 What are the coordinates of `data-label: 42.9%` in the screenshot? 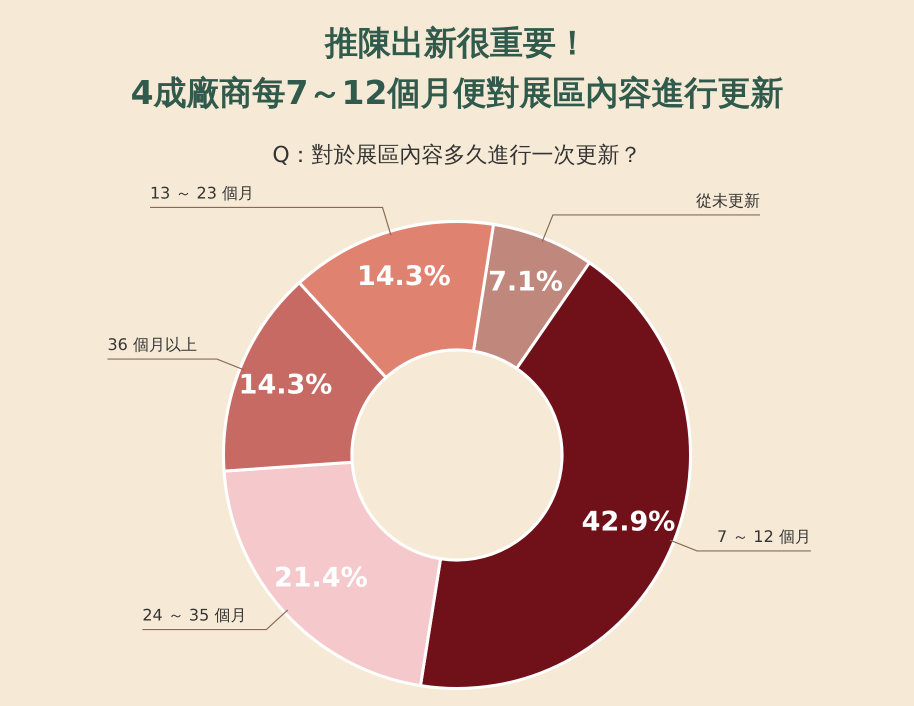 It's located at (629, 522).